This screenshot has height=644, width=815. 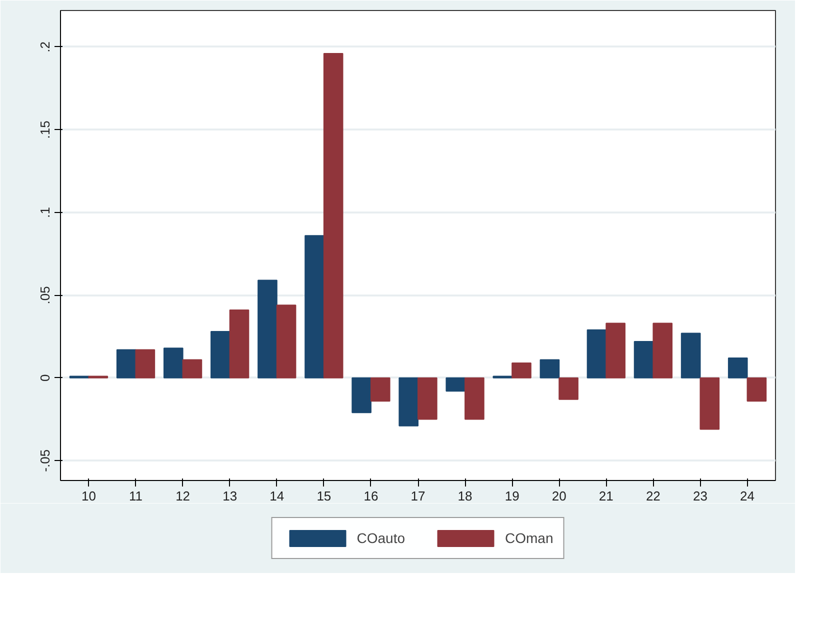 I want to click on y-tick-label: -.05, so click(x=45, y=460).